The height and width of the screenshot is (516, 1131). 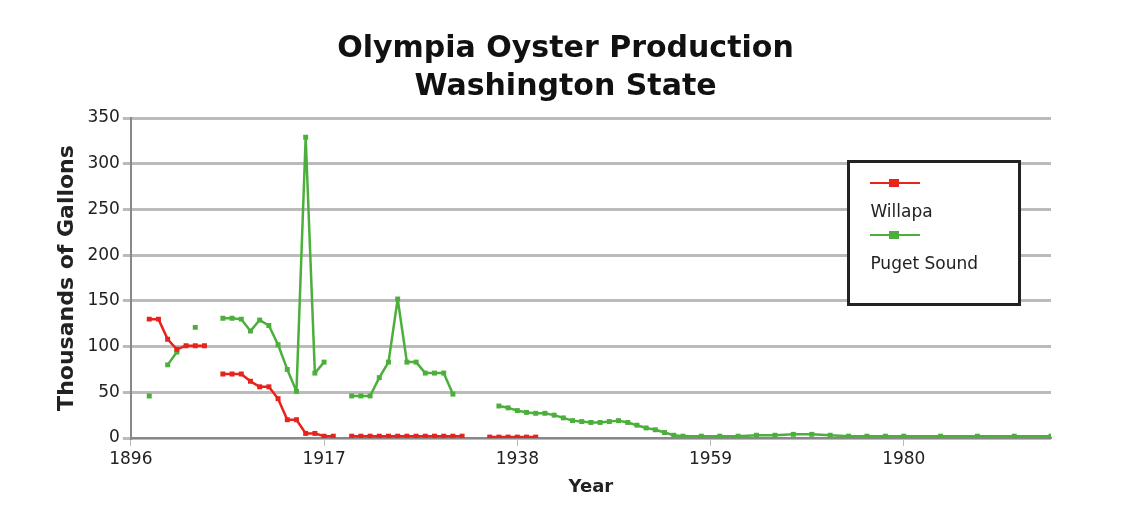 I want to click on y-tick-label: 200, so click(x=103, y=253).